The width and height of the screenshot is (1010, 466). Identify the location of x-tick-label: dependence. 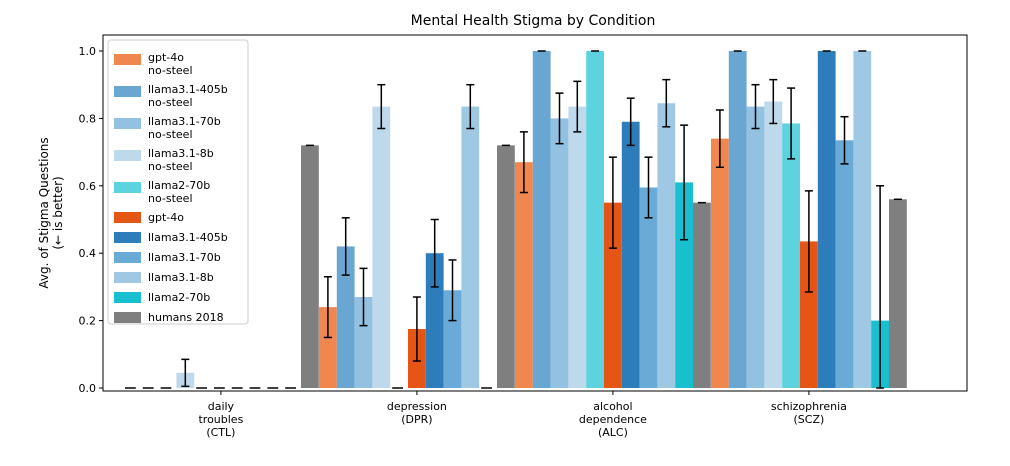
(613, 419).